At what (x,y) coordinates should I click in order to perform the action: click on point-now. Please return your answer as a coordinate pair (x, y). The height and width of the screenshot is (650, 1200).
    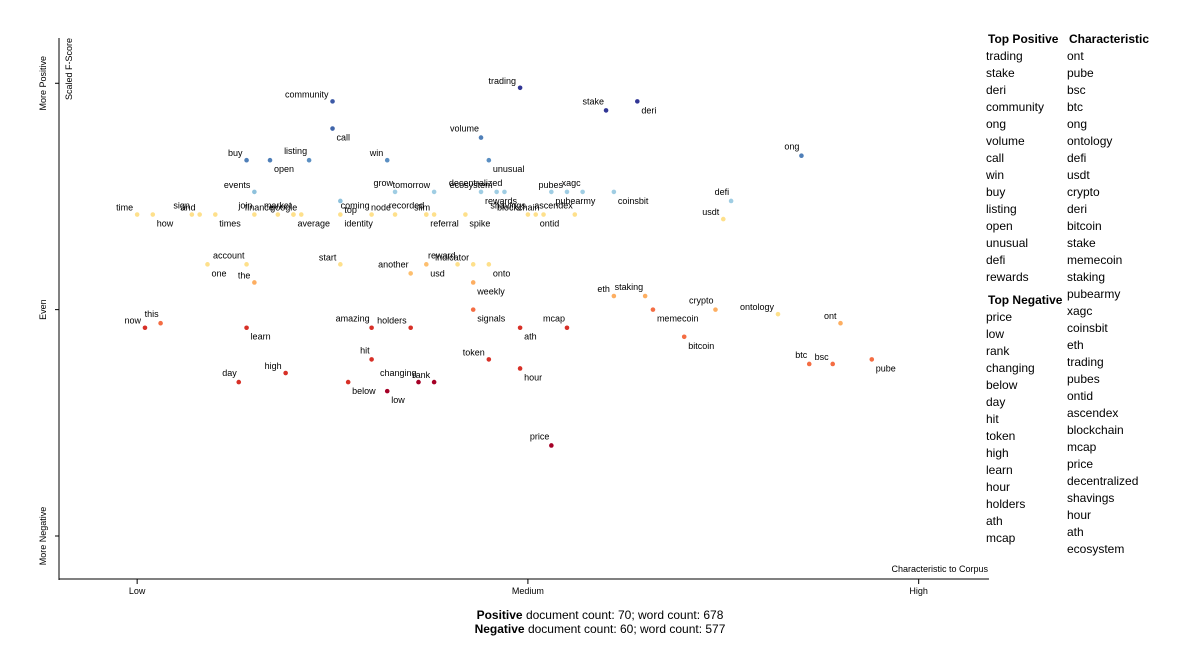
    Looking at the image, I should click on (145, 328).